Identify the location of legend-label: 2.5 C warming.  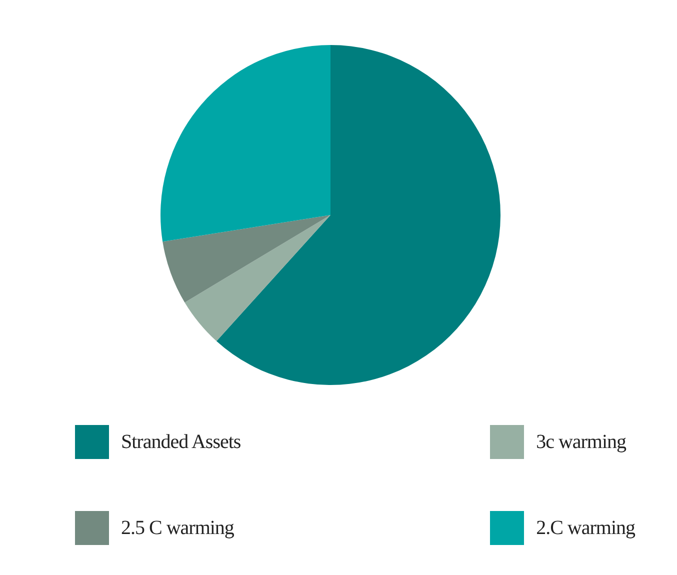
(177, 528).